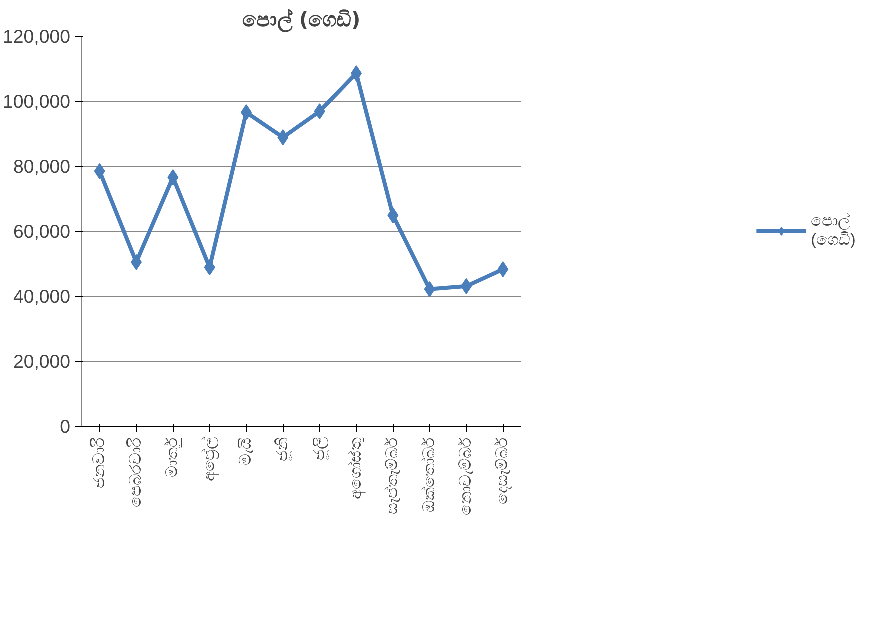 The height and width of the screenshot is (637, 881). What do you see at coordinates (429, 475) in the screenshot?
I see `x-tick-label: ඔක්තෝබර්` at bounding box center [429, 475].